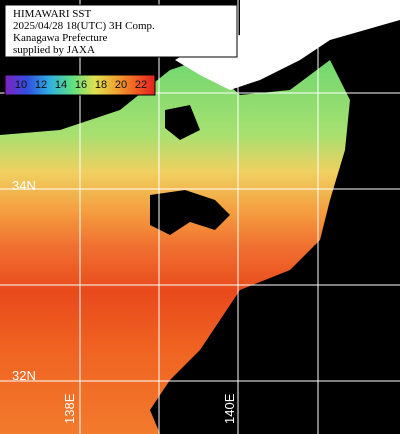  I want to click on title-line: supplied by JAXA, so click(54, 50).